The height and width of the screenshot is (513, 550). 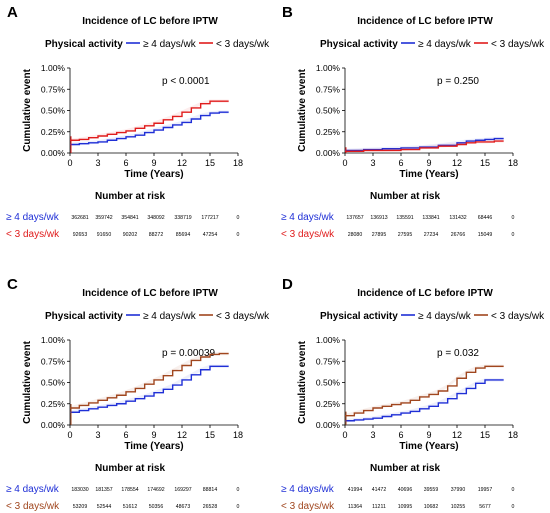 I want to click on legend-entry: < 3 days/wk, so click(x=518, y=316).